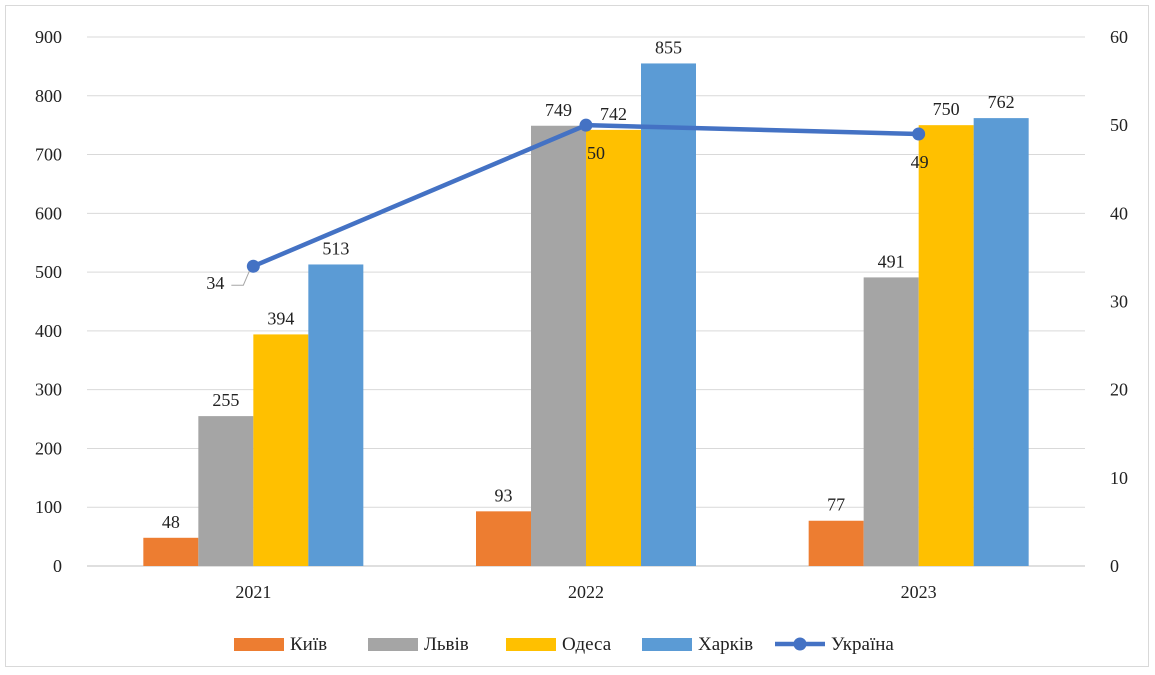 This screenshot has height=675, width=1155. What do you see at coordinates (1114, 566) in the screenshot?
I see `y2-tick-label: 0` at bounding box center [1114, 566].